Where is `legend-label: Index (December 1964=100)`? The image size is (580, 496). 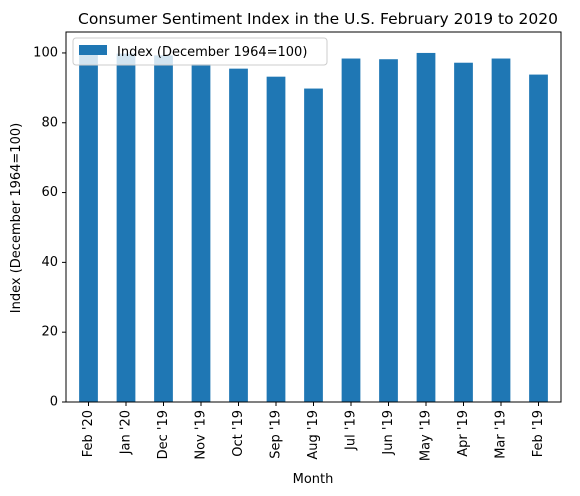
legend-label: Index (December 1964=100) is located at coordinates (212, 52).